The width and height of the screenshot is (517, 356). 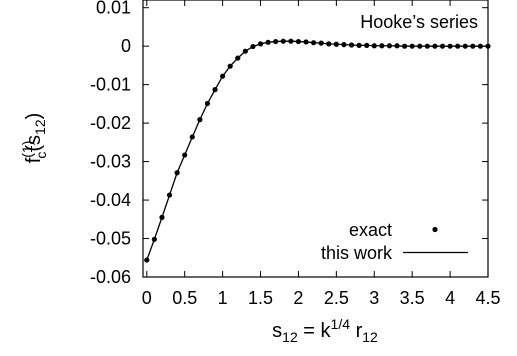 I want to click on y-tick-label: -0.06, so click(x=110, y=277).